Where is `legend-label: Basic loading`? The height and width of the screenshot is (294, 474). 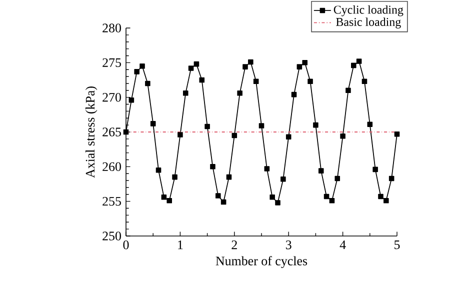
legend-label: Basic loading is located at coordinates (368, 23).